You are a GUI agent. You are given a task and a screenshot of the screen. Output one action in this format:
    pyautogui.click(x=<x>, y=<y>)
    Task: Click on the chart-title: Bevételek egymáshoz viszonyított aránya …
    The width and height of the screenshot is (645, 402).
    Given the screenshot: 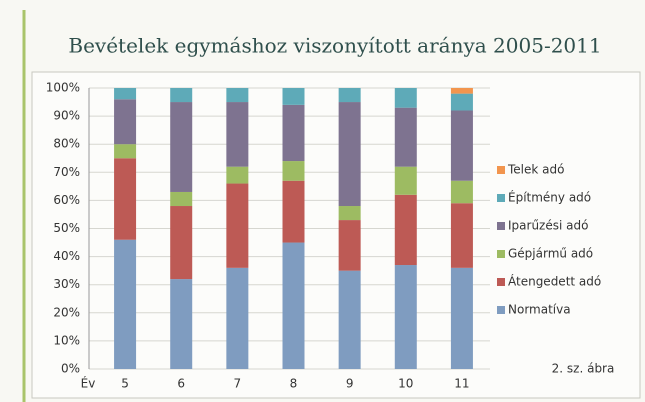 What is the action you would take?
    pyautogui.click(x=334, y=46)
    